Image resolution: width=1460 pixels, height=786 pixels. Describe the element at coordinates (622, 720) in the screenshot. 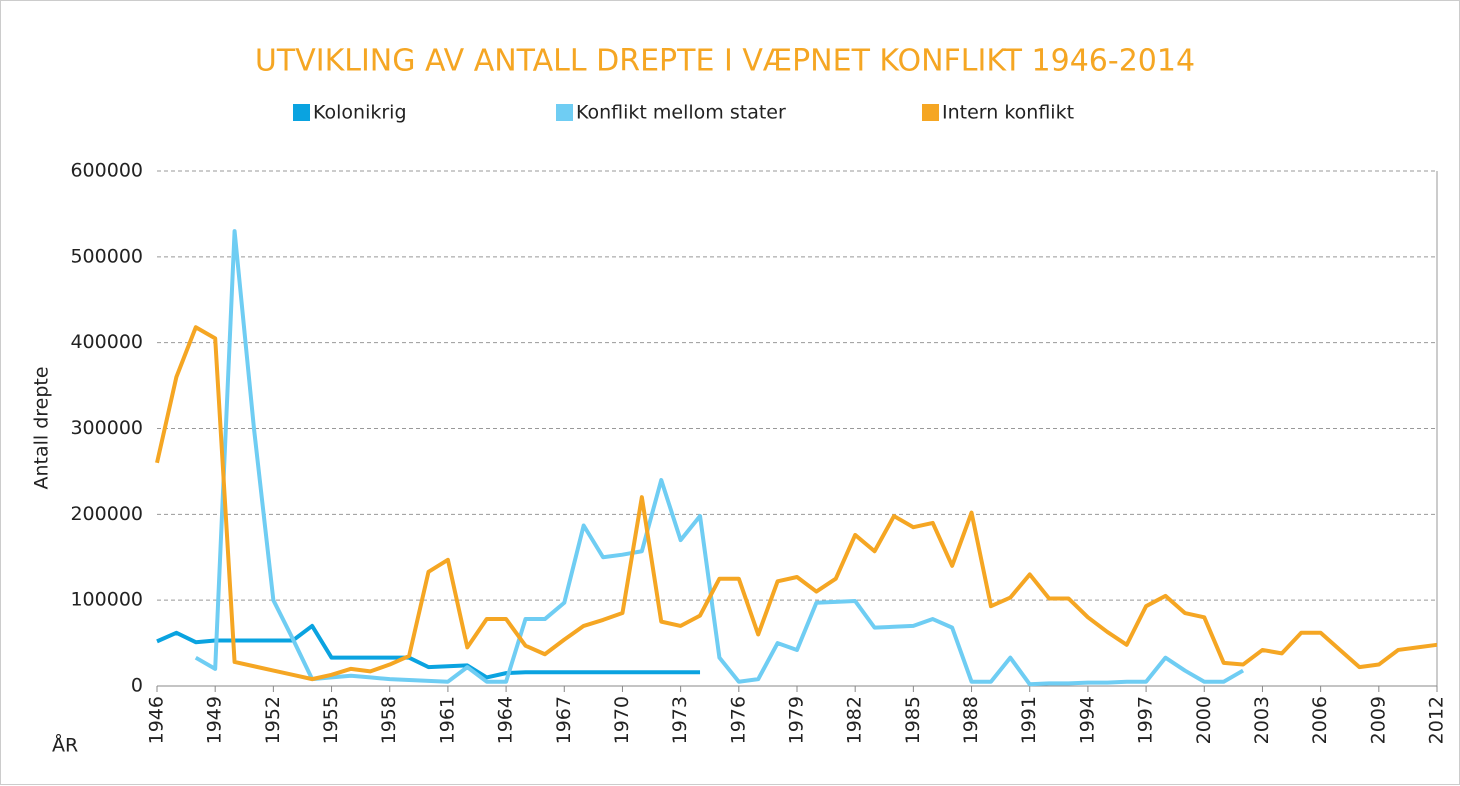

I see `x-tick-label: 1970` at that location.